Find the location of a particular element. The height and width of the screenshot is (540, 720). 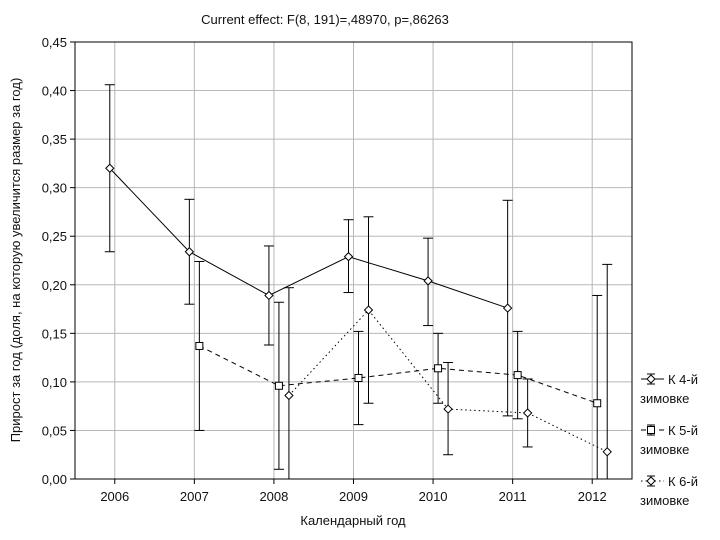

y-tick-label: 0,05 is located at coordinates (54, 430).